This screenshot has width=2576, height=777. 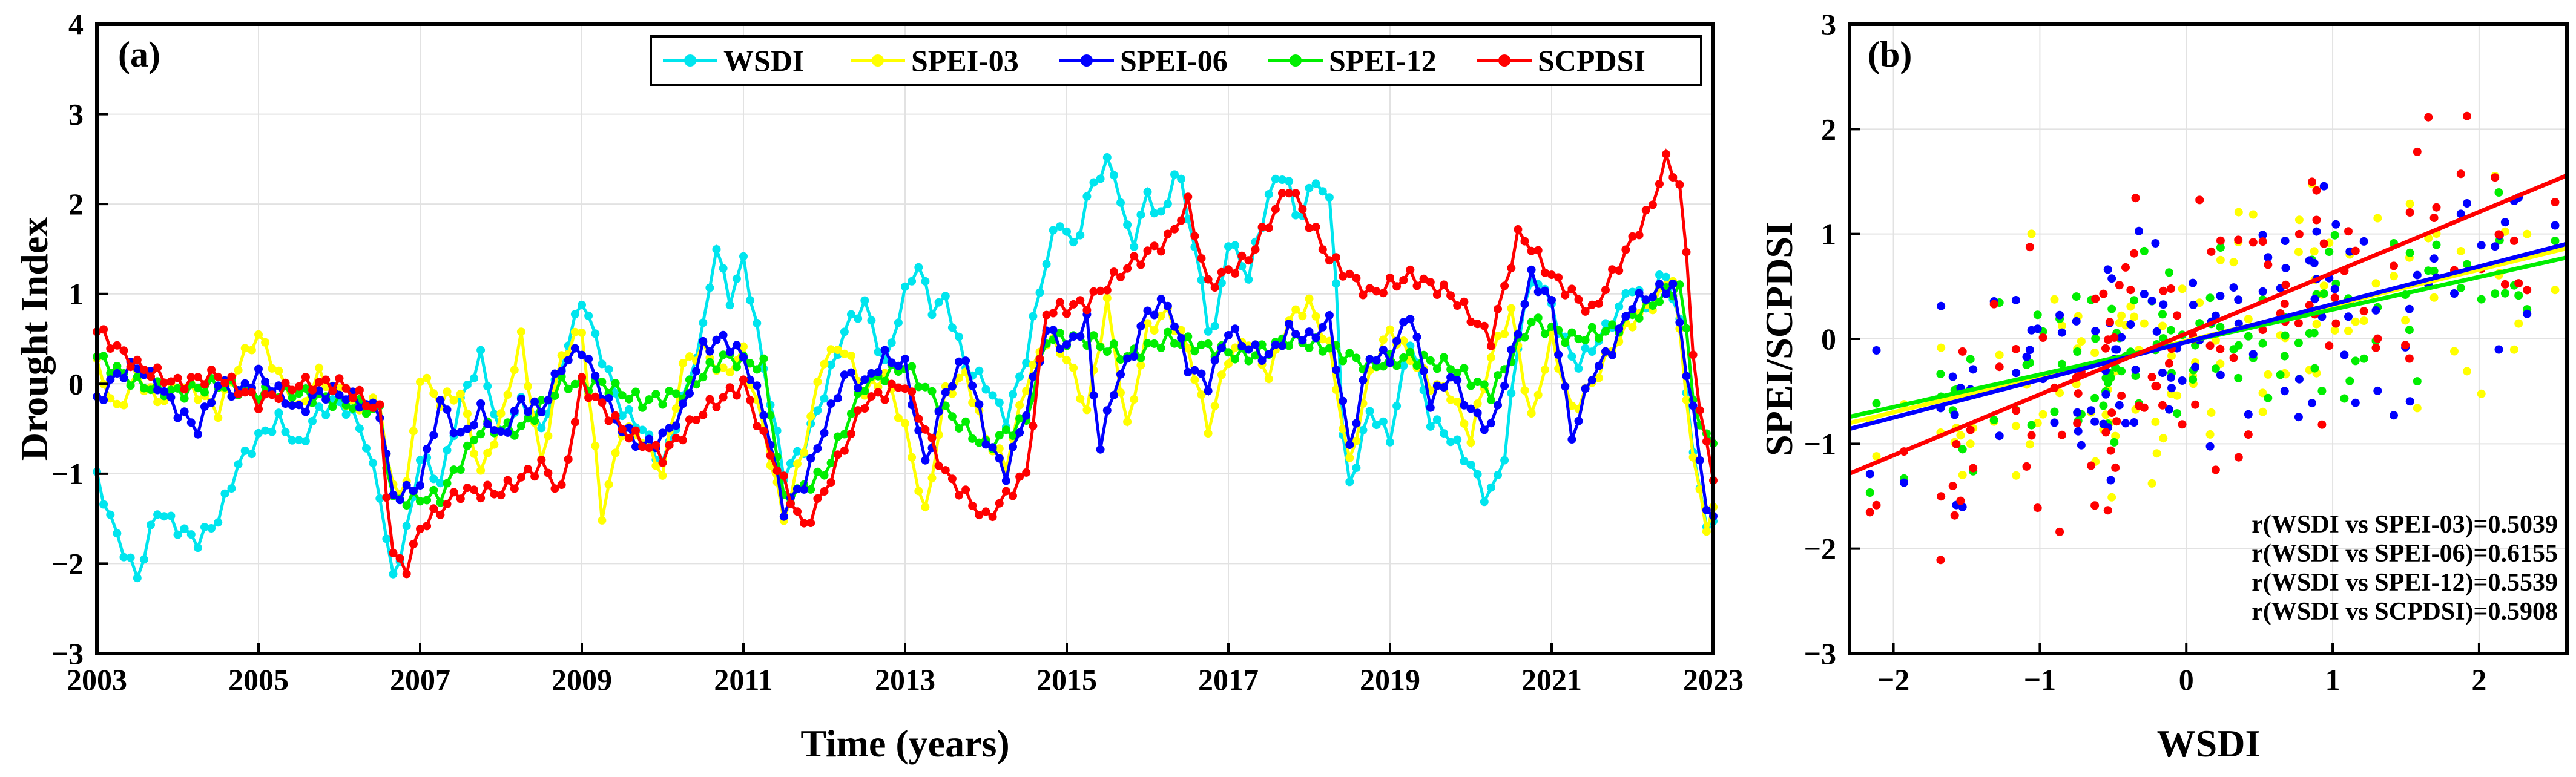 What do you see at coordinates (67, 563) in the screenshot?
I see `panel-a-y-tick-label: −2` at bounding box center [67, 563].